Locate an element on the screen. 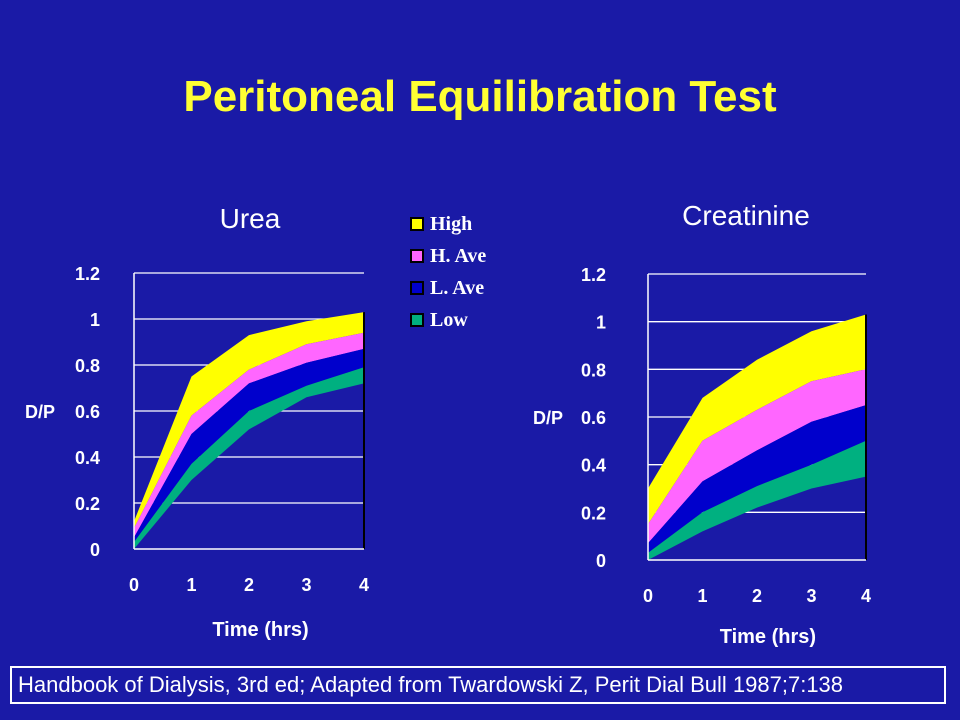 This screenshot has height=720, width=960. legend-swatch-h-ave is located at coordinates (417, 256).